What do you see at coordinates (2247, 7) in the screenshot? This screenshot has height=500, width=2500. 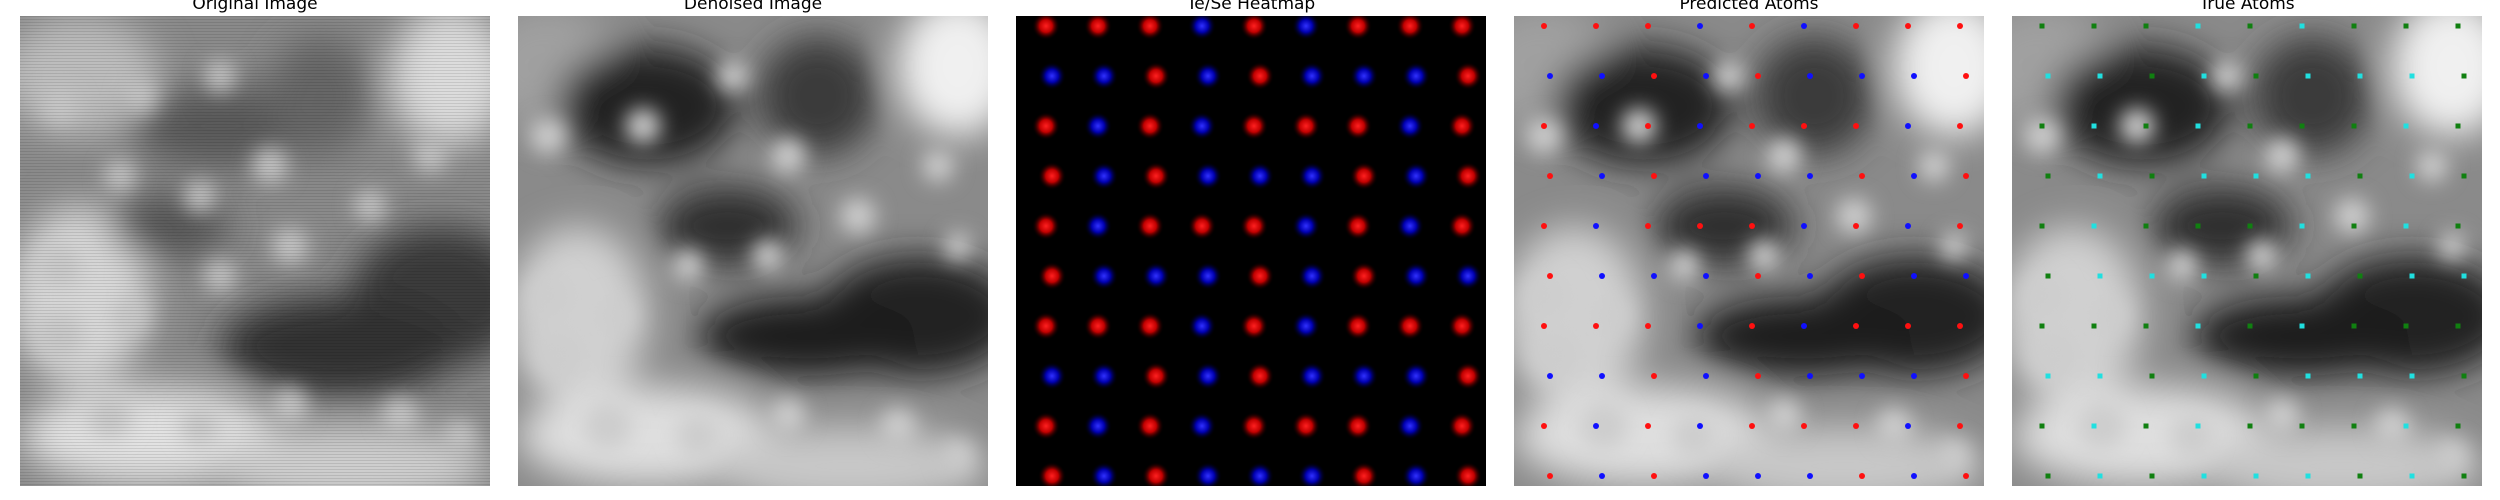 I see `panel-title-true: True Atoms` at bounding box center [2247, 7].